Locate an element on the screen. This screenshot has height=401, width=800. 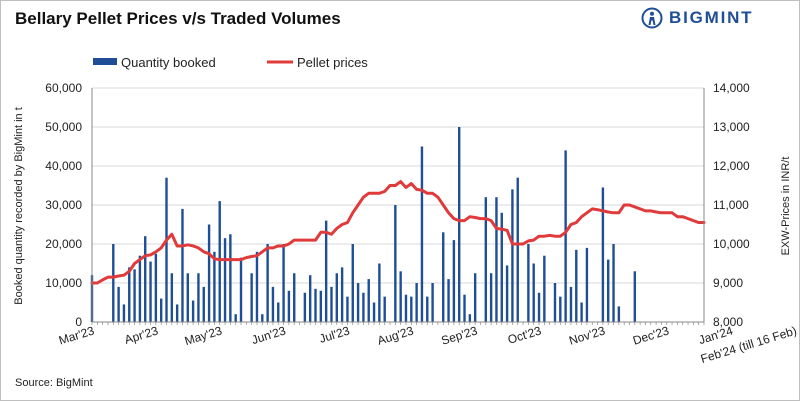
y-axis-right-title: EXW-Prices in INR/t is located at coordinates (786, 206).